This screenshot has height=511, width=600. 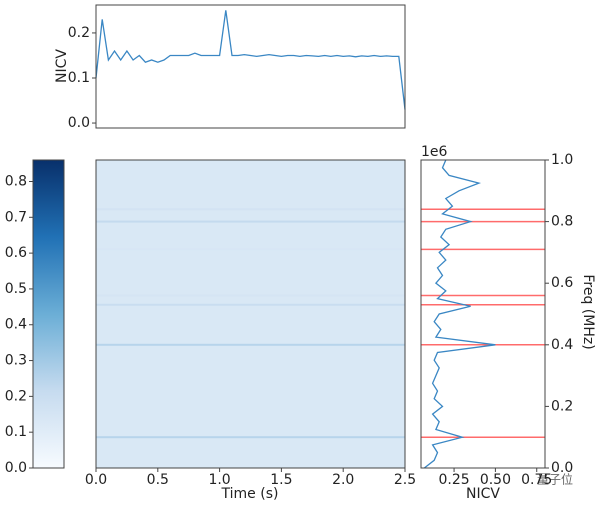 What do you see at coordinates (562, 160) in the screenshot?
I see `y-tick-label: 1.0` at bounding box center [562, 160].